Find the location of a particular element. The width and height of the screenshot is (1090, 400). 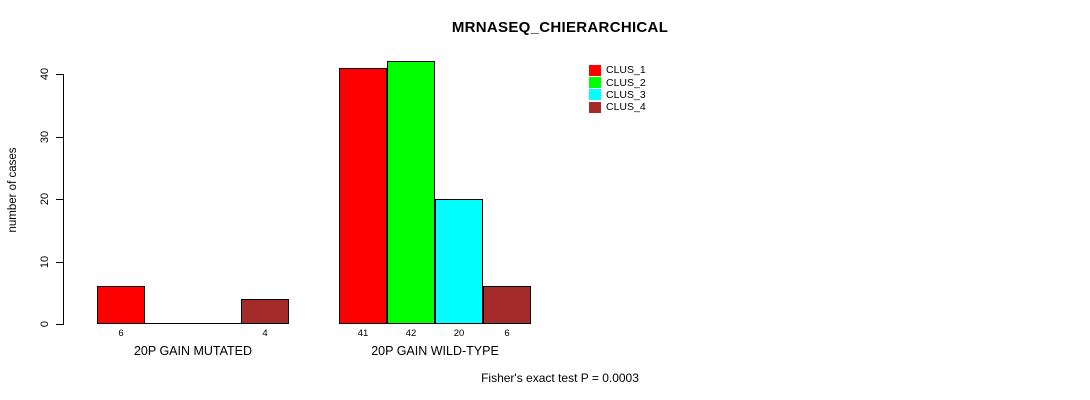

legend-label: CLUS_3 is located at coordinates (626, 94).